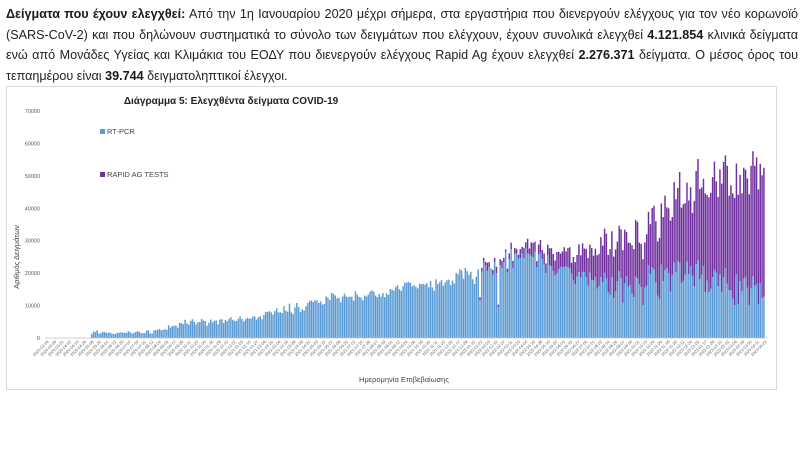 This screenshot has width=802, height=461. Describe the element at coordinates (16, 257) in the screenshot. I see `y-axis-label: Αριθμός Δειγμάτων` at that location.